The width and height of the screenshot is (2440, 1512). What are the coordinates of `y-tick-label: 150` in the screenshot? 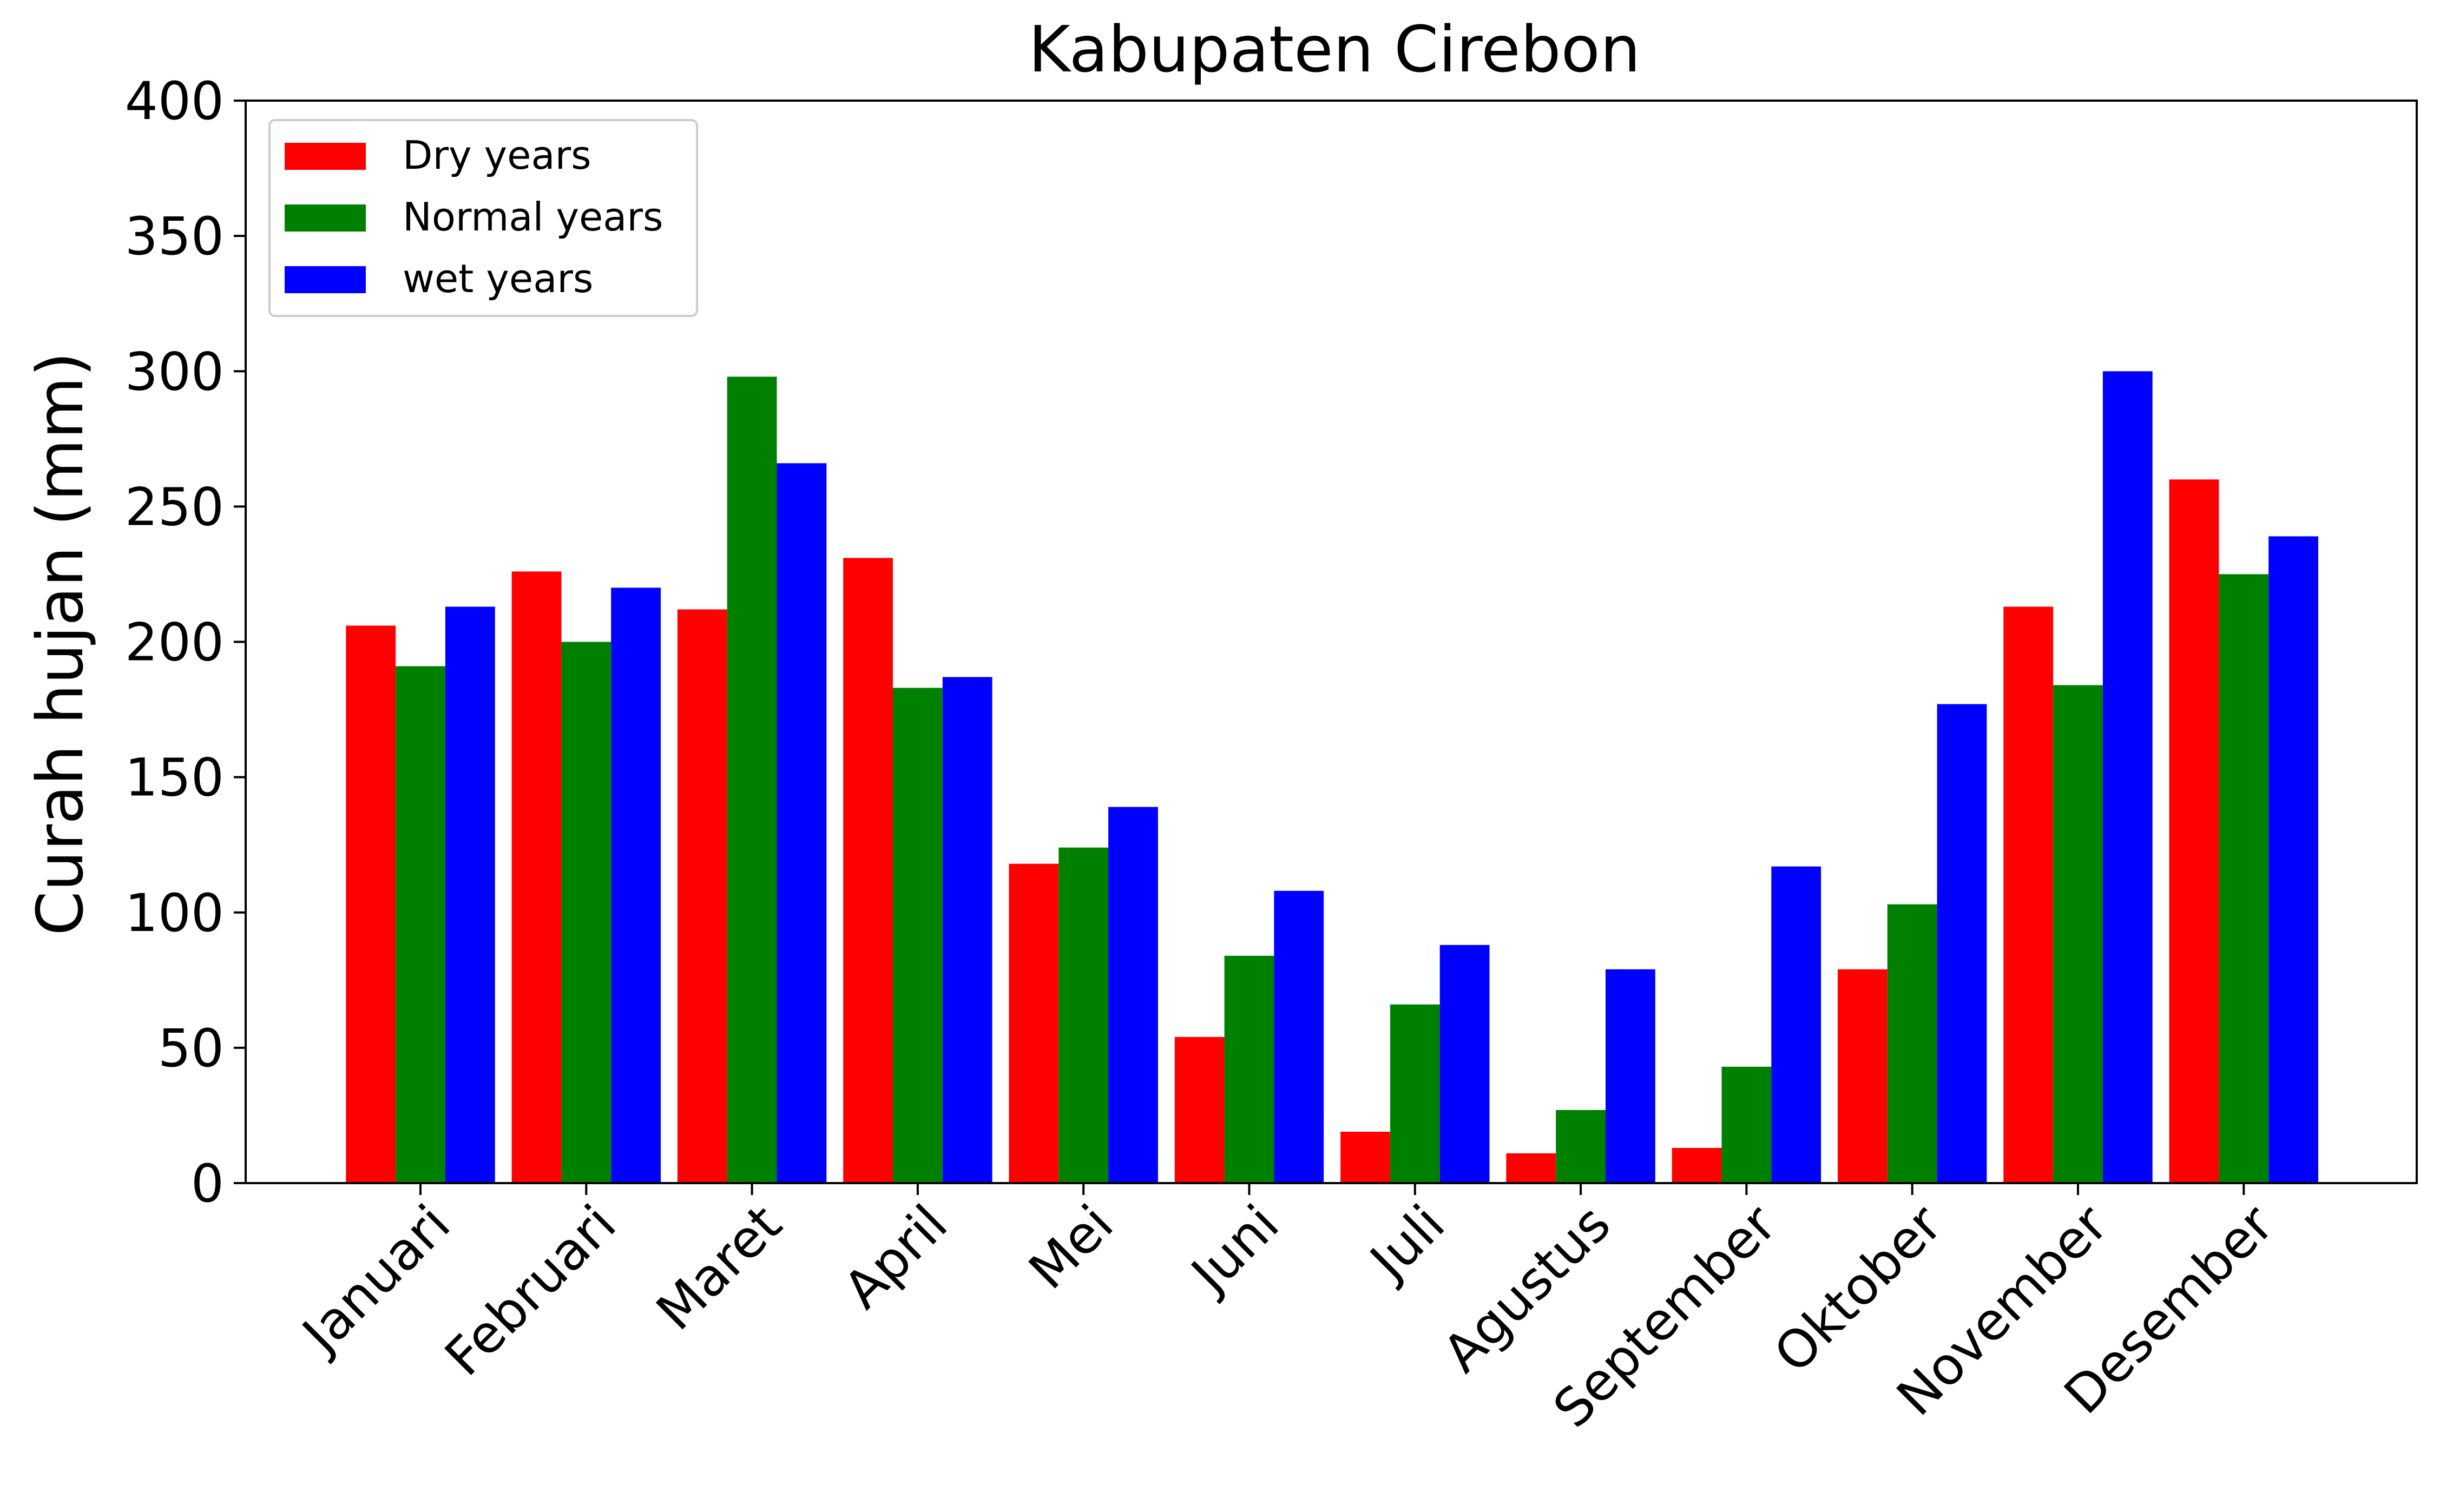 It's located at (174, 778).